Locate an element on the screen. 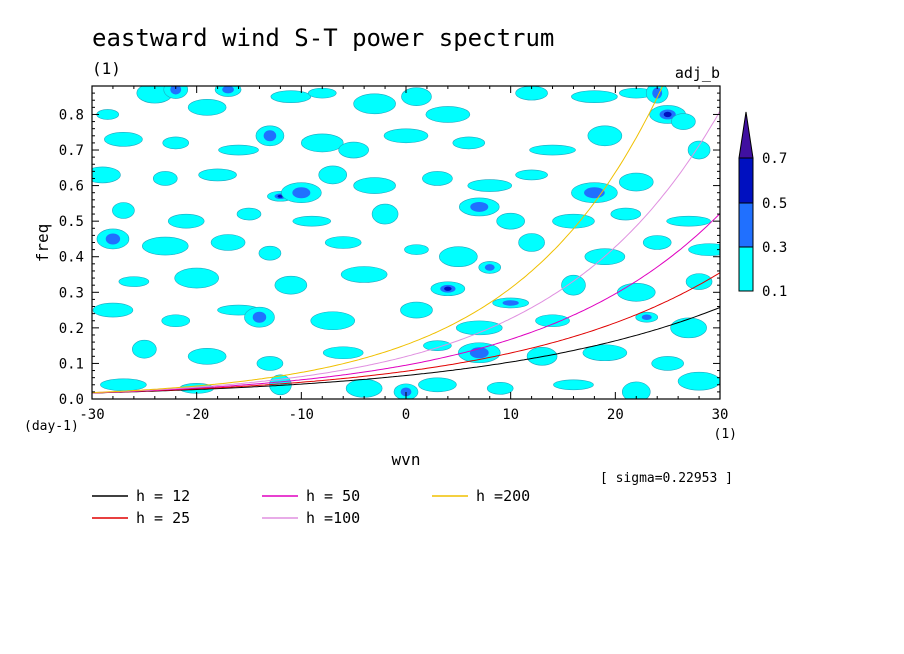  x-axis-label: wvn is located at coordinates (406, 459).